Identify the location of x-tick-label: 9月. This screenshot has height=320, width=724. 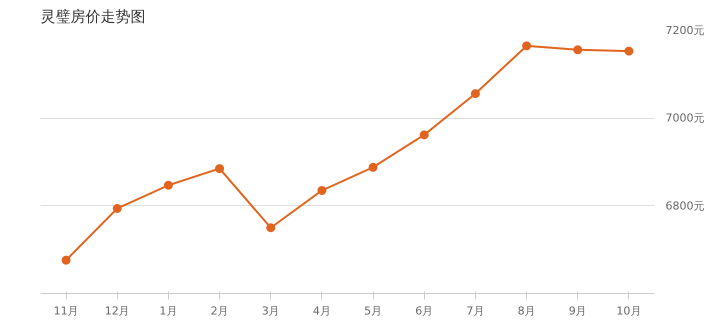
(577, 311).